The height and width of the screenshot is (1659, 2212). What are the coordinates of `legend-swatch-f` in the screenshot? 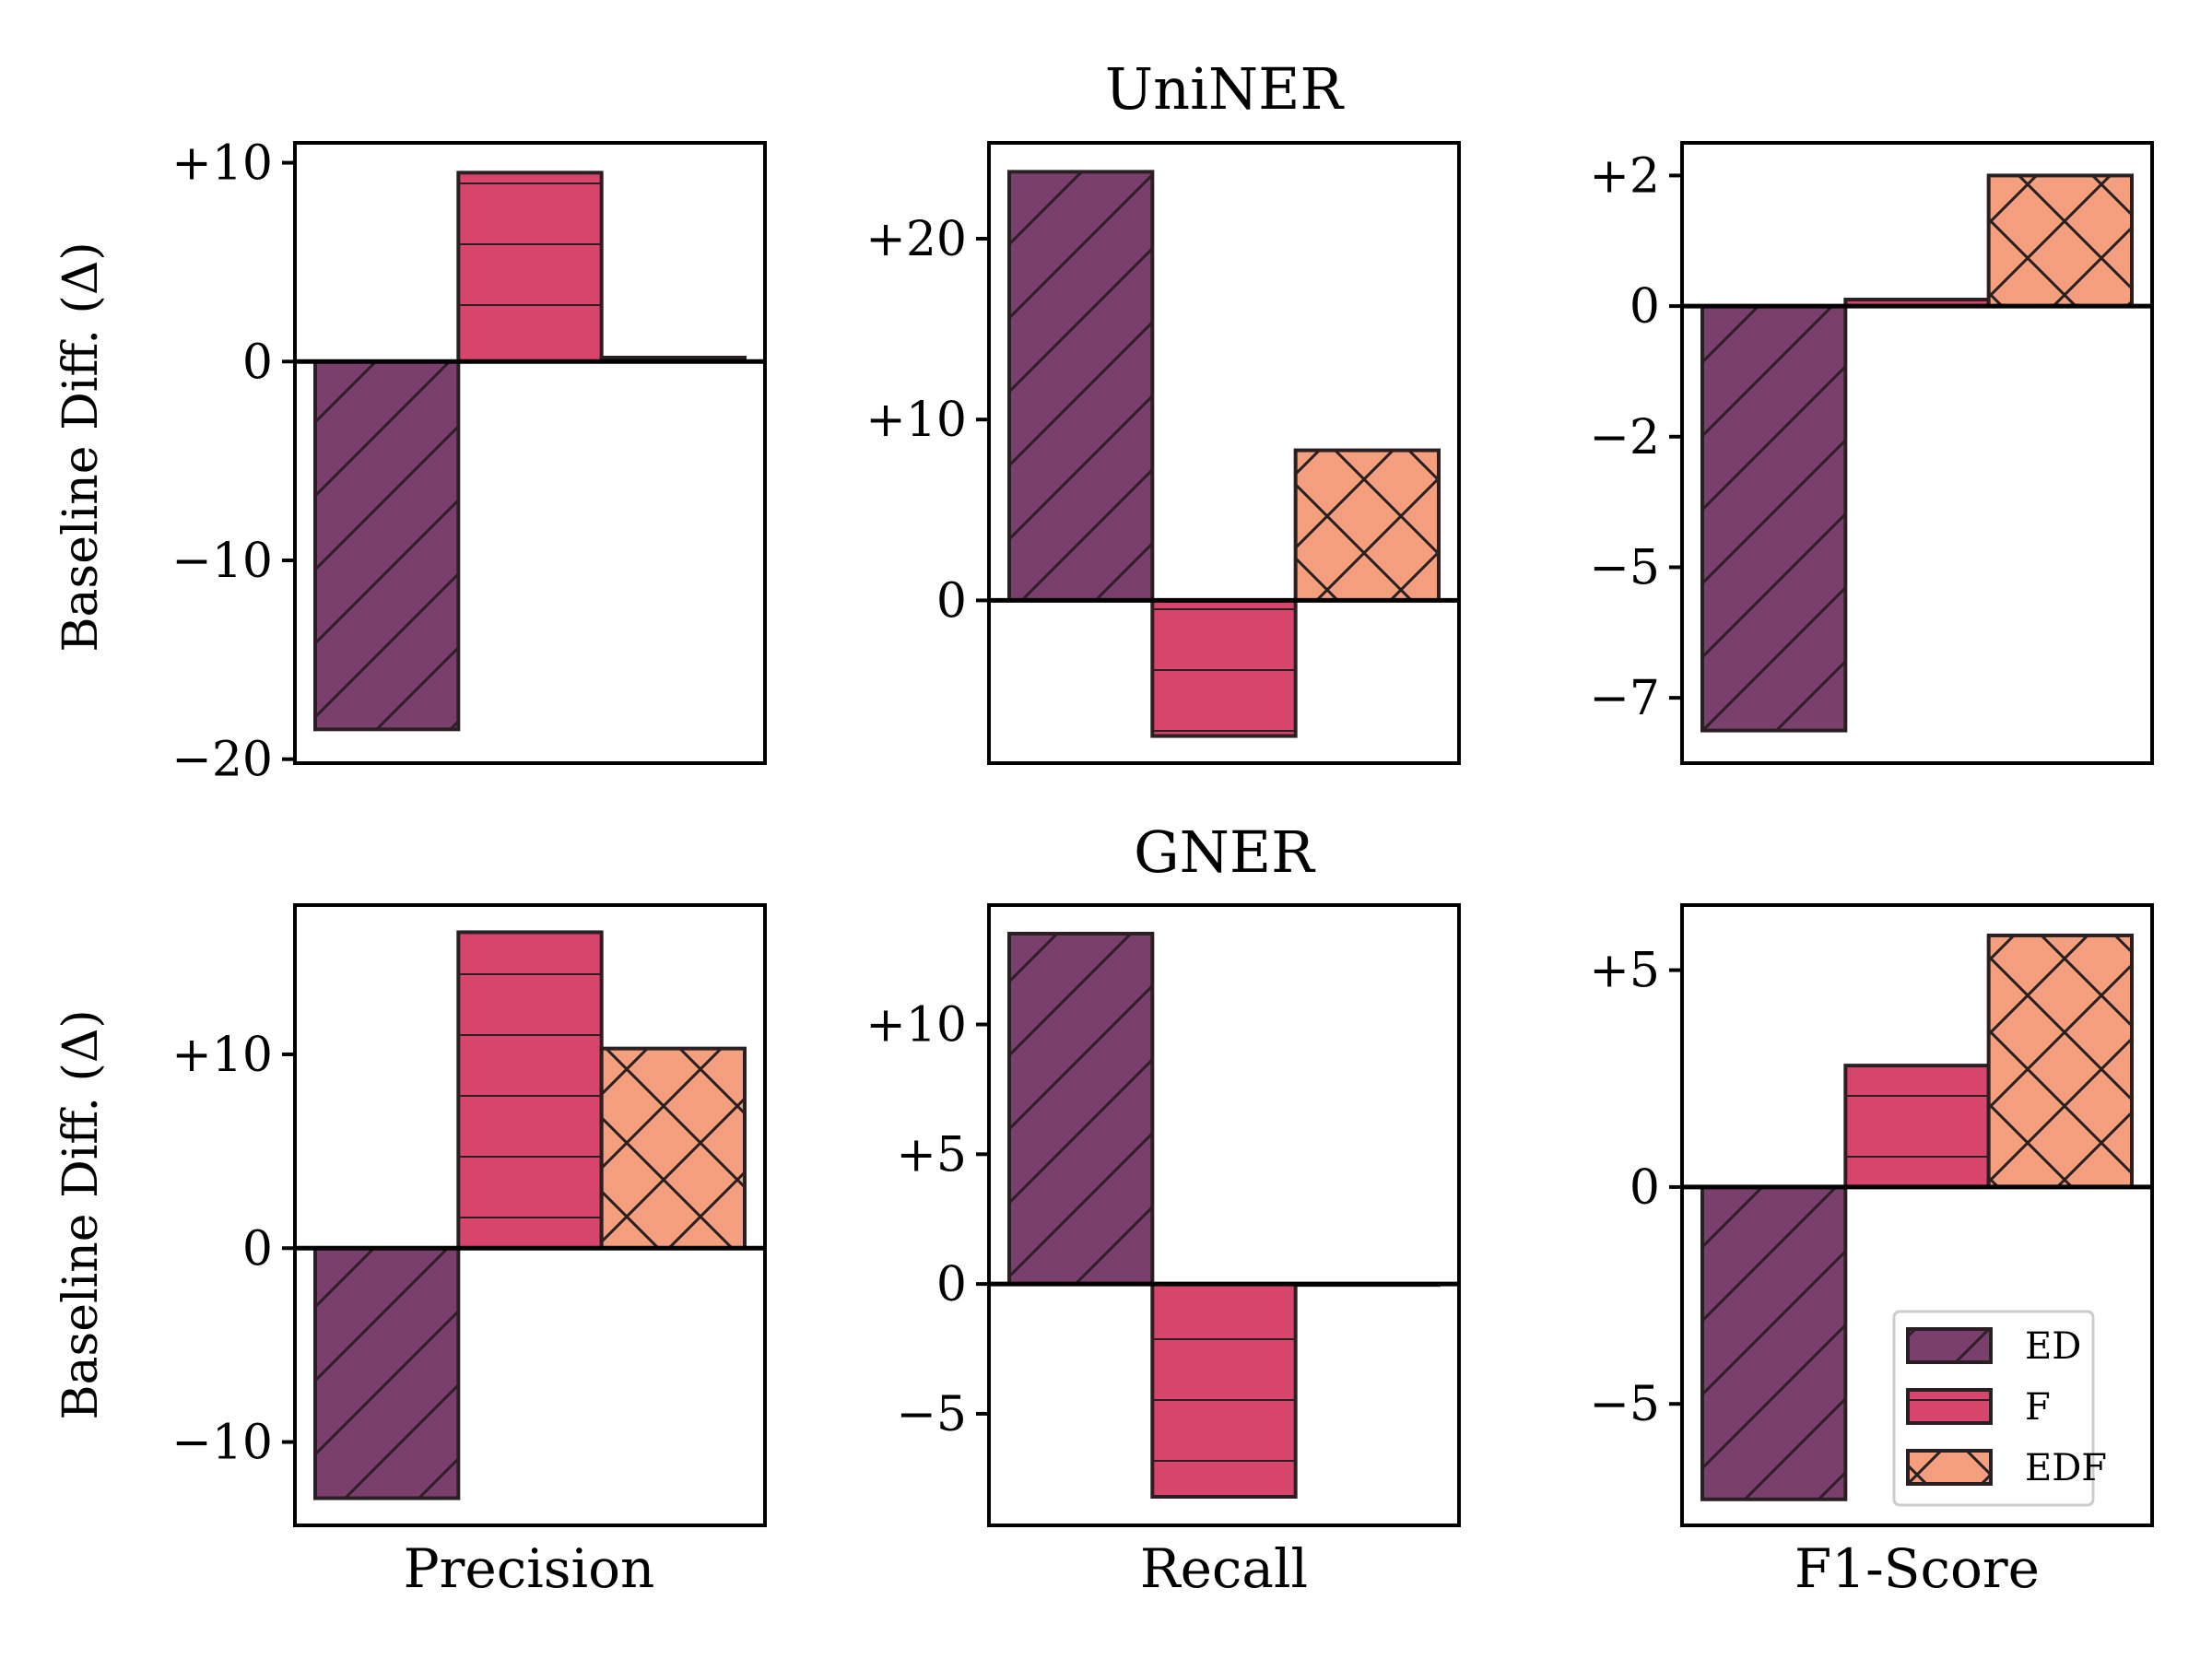 It's located at (1949, 1406).